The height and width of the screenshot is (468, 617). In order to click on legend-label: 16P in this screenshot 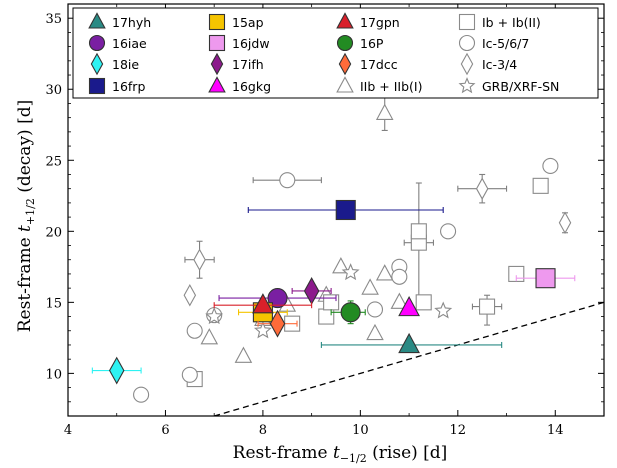, I will do `click(372, 43)`.